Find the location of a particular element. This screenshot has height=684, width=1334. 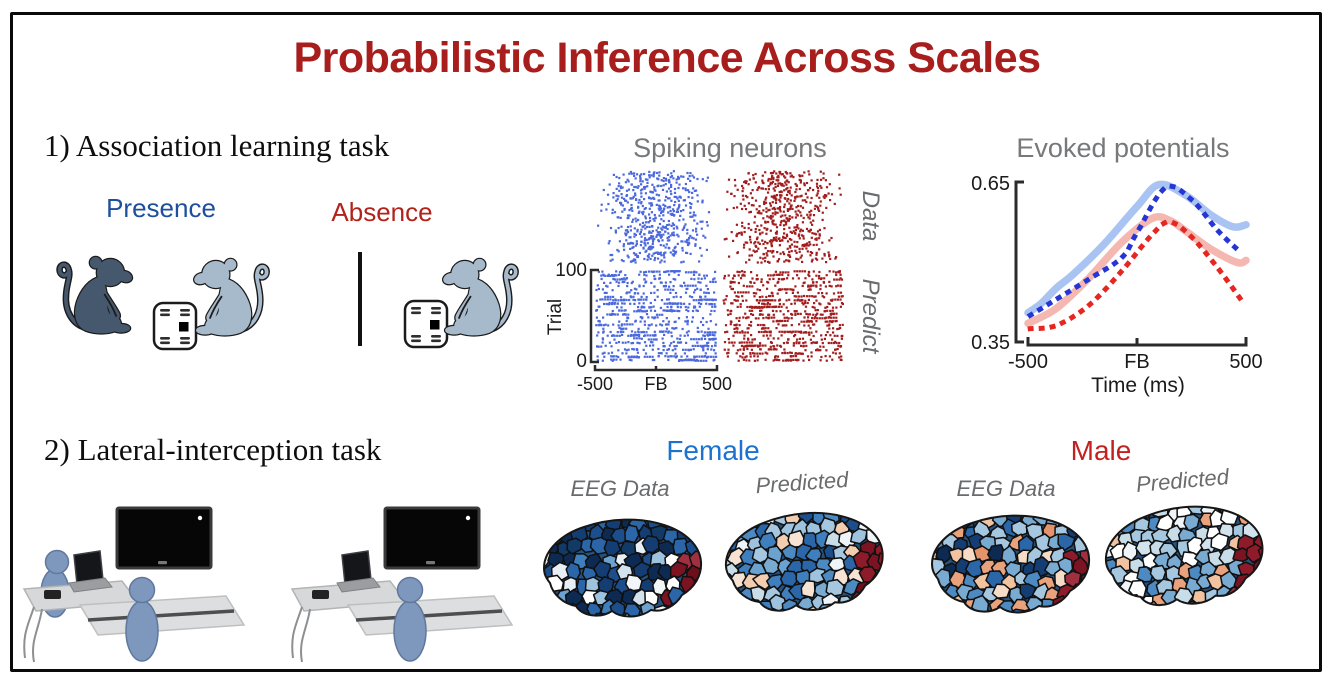

raster-ytick-100: 100 is located at coordinates (571, 270).